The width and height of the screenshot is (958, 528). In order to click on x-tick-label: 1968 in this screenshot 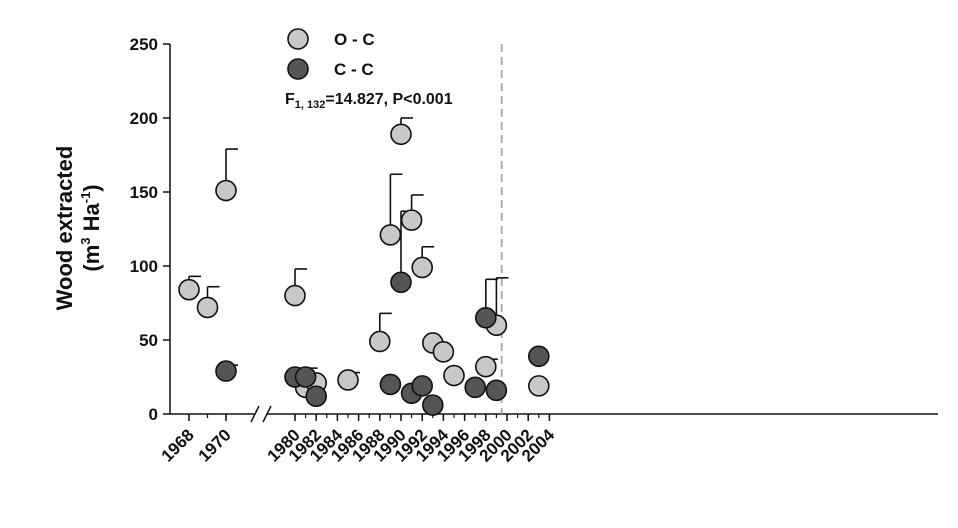, I will do `click(178, 445)`.